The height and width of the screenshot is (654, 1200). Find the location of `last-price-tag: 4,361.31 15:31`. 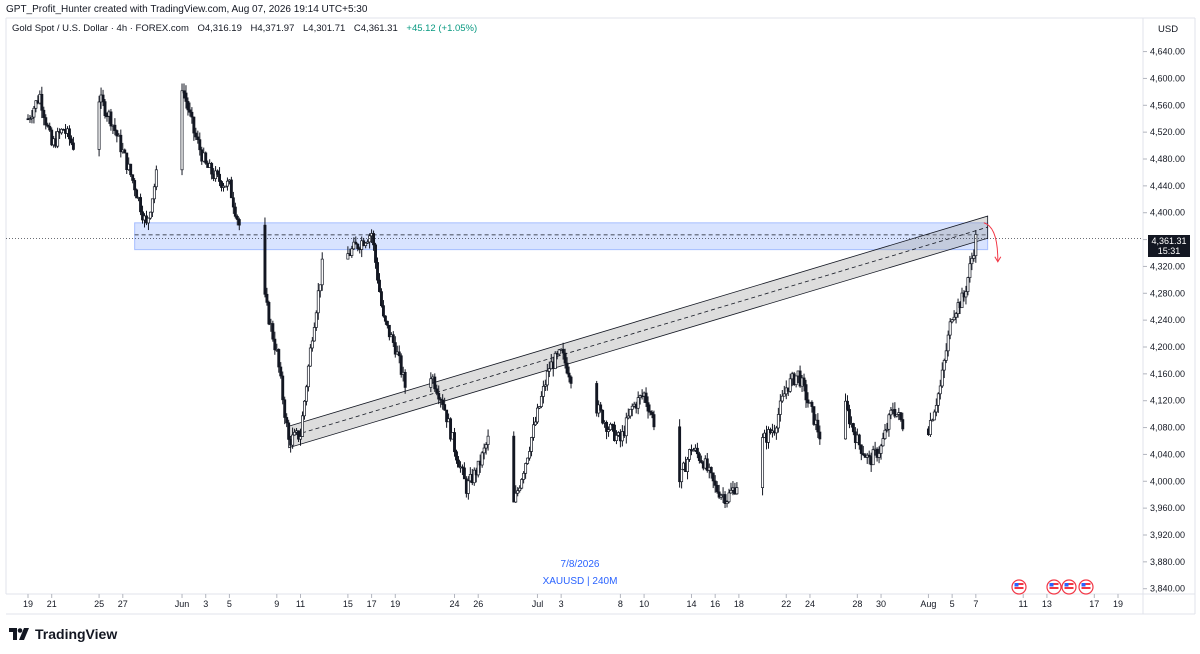

last-price-tag: 4,361.31 15:31 is located at coordinates (1169, 246).